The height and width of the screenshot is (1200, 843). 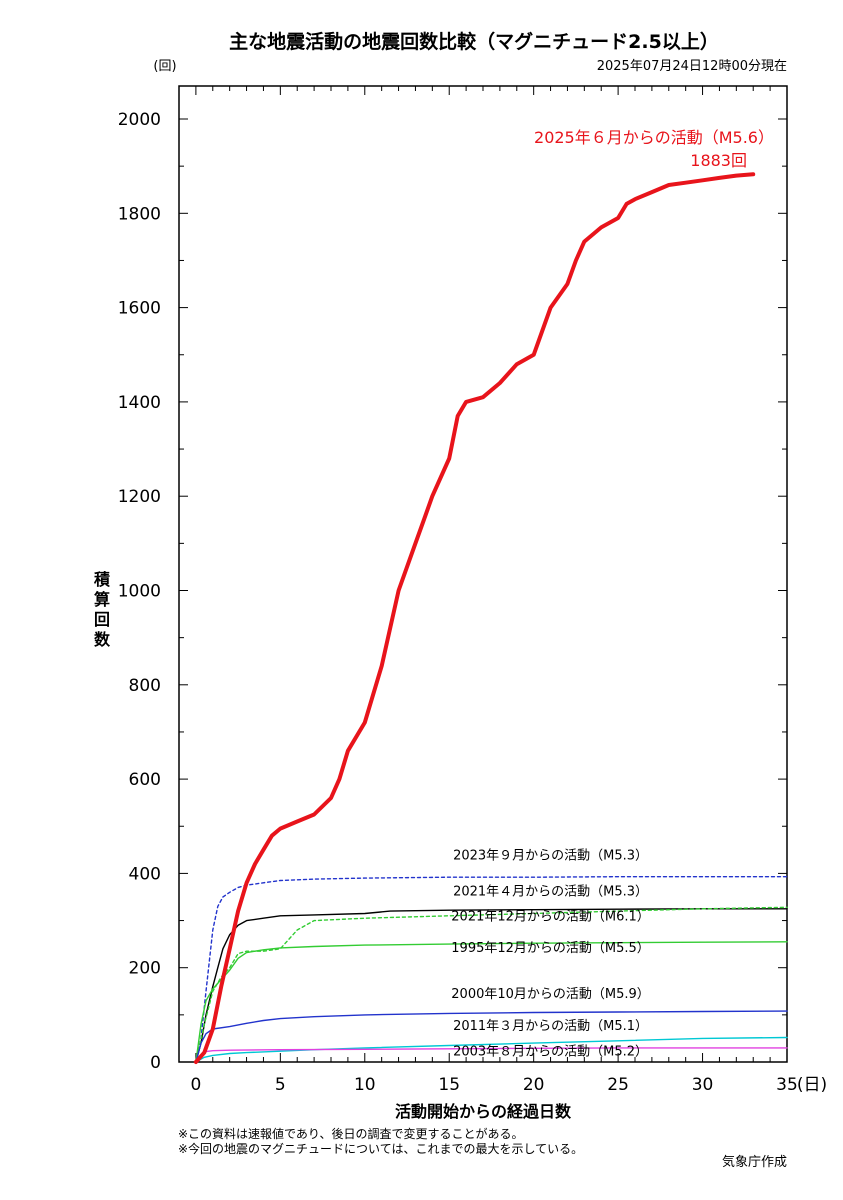 I want to click on series-label: 2021年12月からの活動（M6.1）, so click(x=550, y=917).